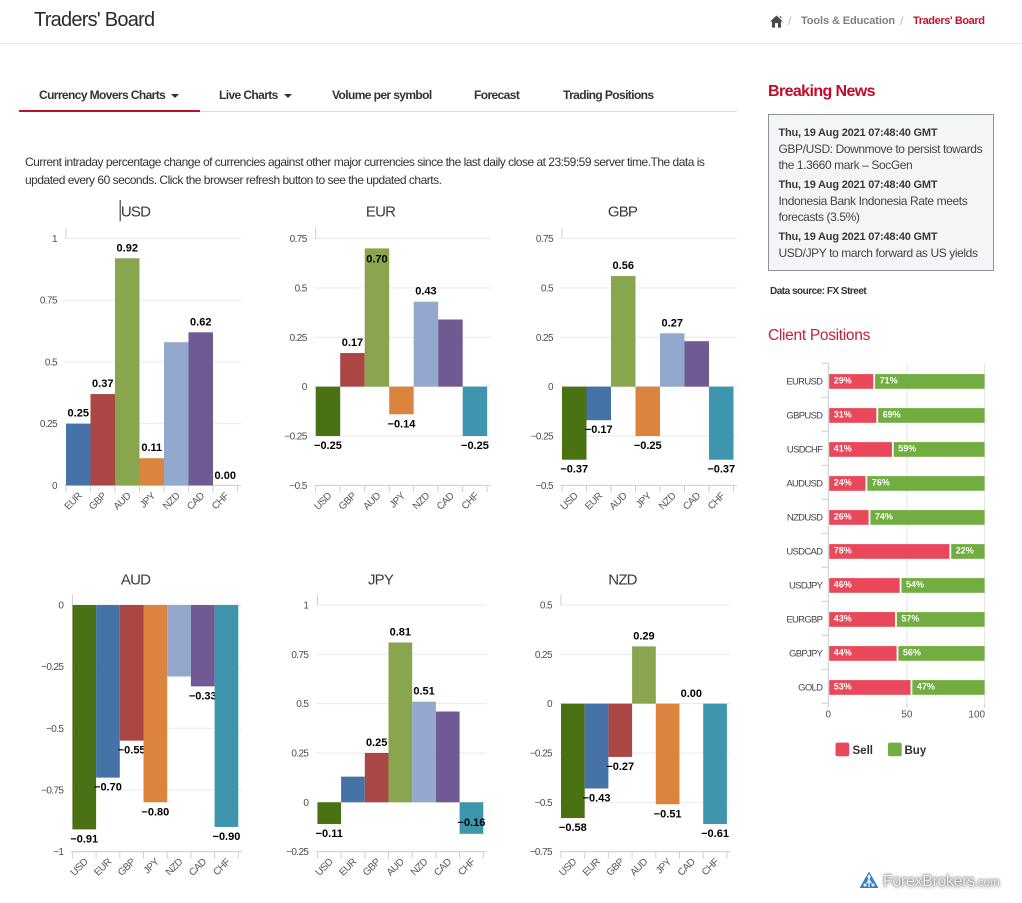  I want to click on svg-text: −0.70, so click(108, 788).